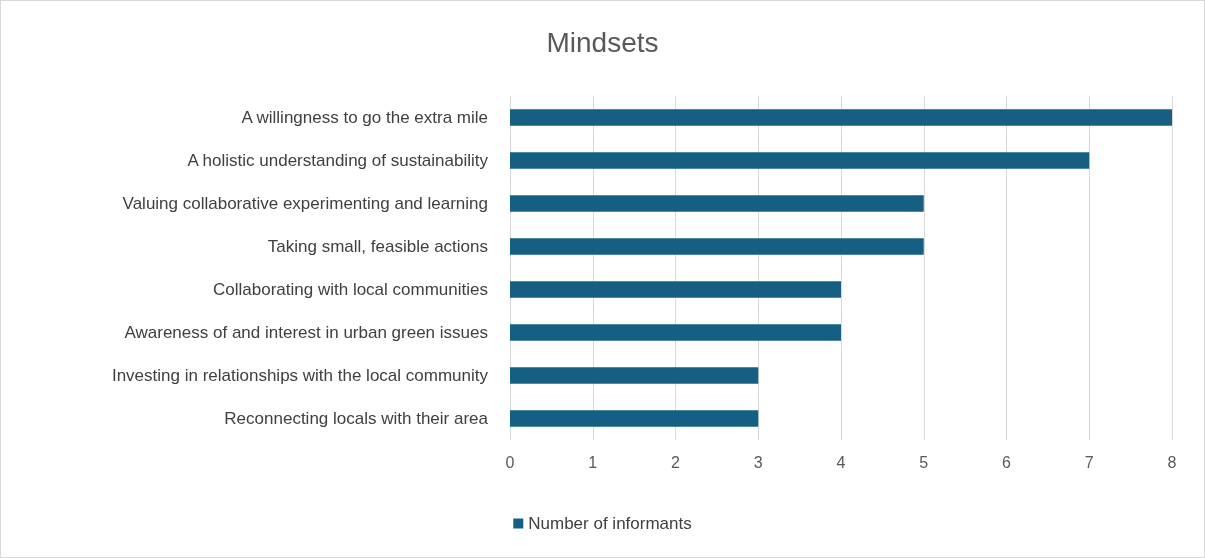 The height and width of the screenshot is (558, 1205). Describe the element at coordinates (510, 462) in the screenshot. I see `x-tick-label: 0` at that location.